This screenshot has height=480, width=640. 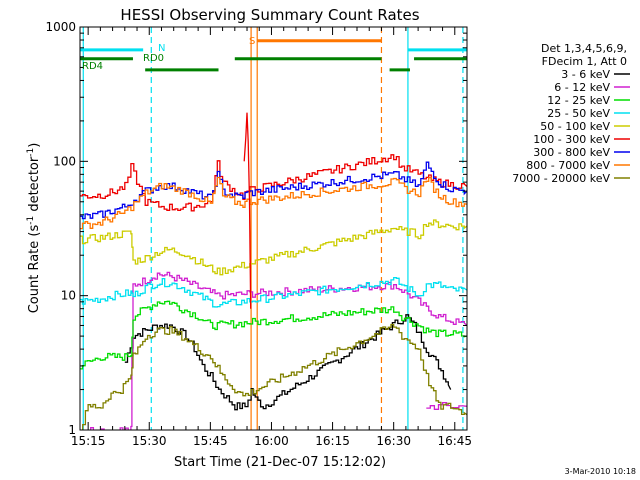 What do you see at coordinates (568, 165) in the screenshot?
I see `legend-label: 800 - 7000 keV` at bounding box center [568, 165].